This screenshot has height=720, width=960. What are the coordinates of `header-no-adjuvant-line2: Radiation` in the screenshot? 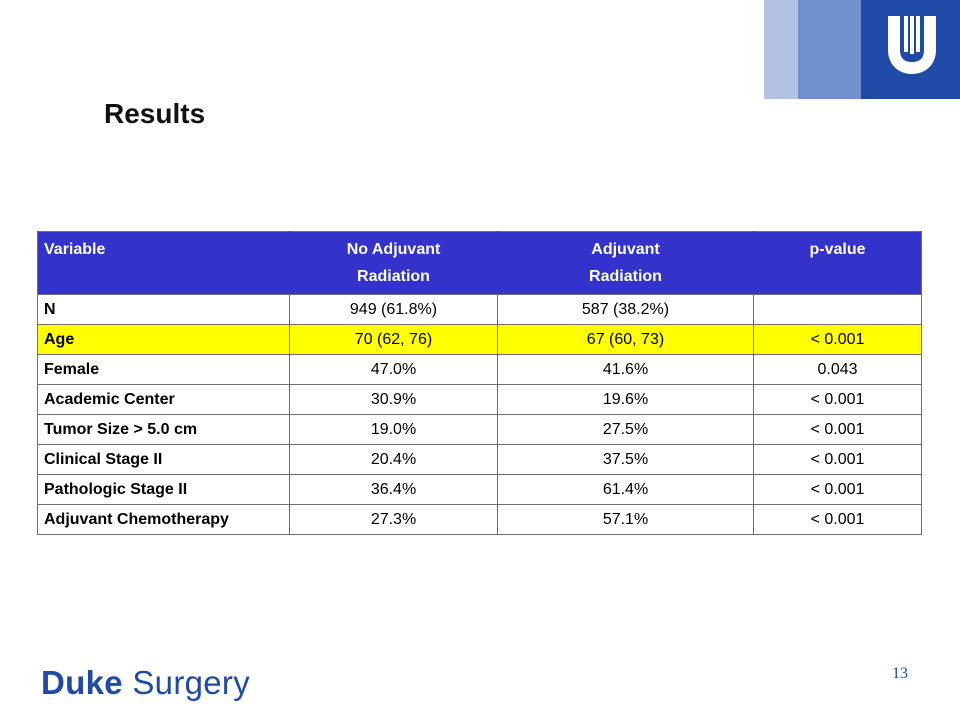 It's located at (393, 276).